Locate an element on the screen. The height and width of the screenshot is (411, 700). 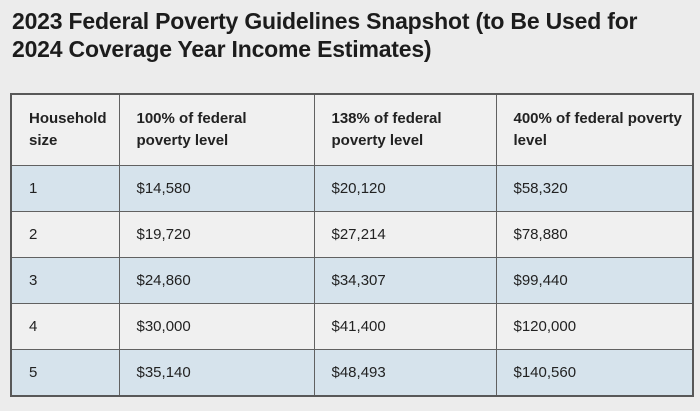
cell-400-percent-value: $120,000 is located at coordinates (594, 326).